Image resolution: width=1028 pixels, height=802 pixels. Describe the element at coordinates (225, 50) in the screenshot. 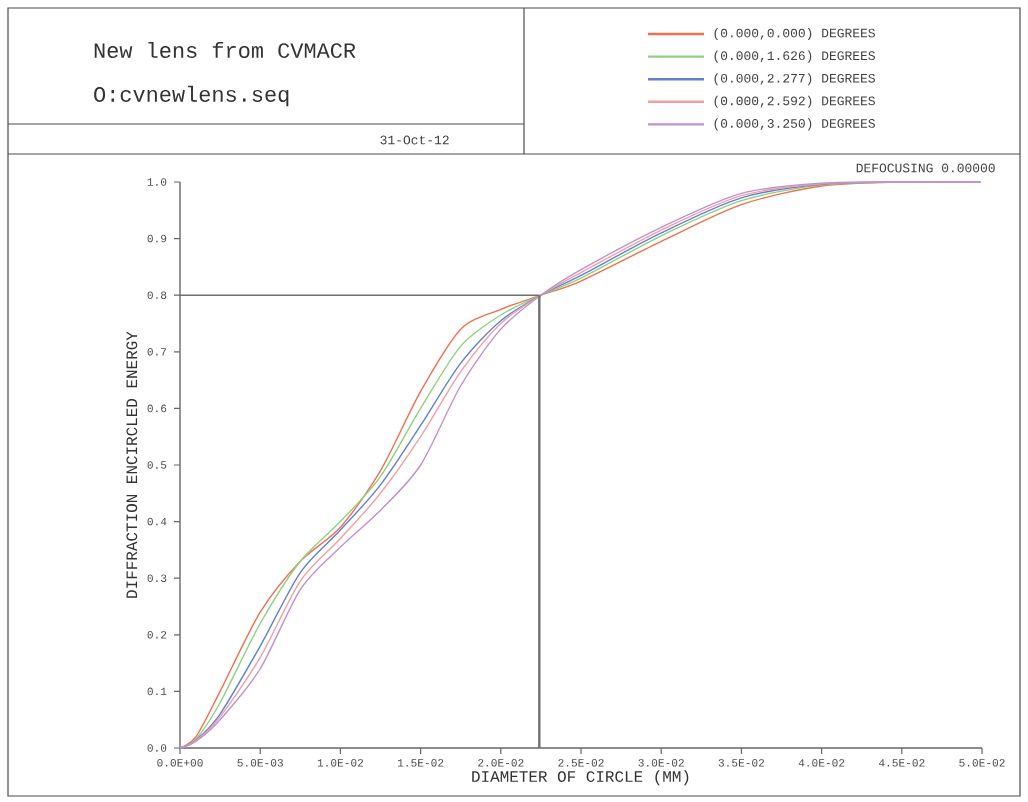

I see `chart-title: New lens from CVMACR` at that location.